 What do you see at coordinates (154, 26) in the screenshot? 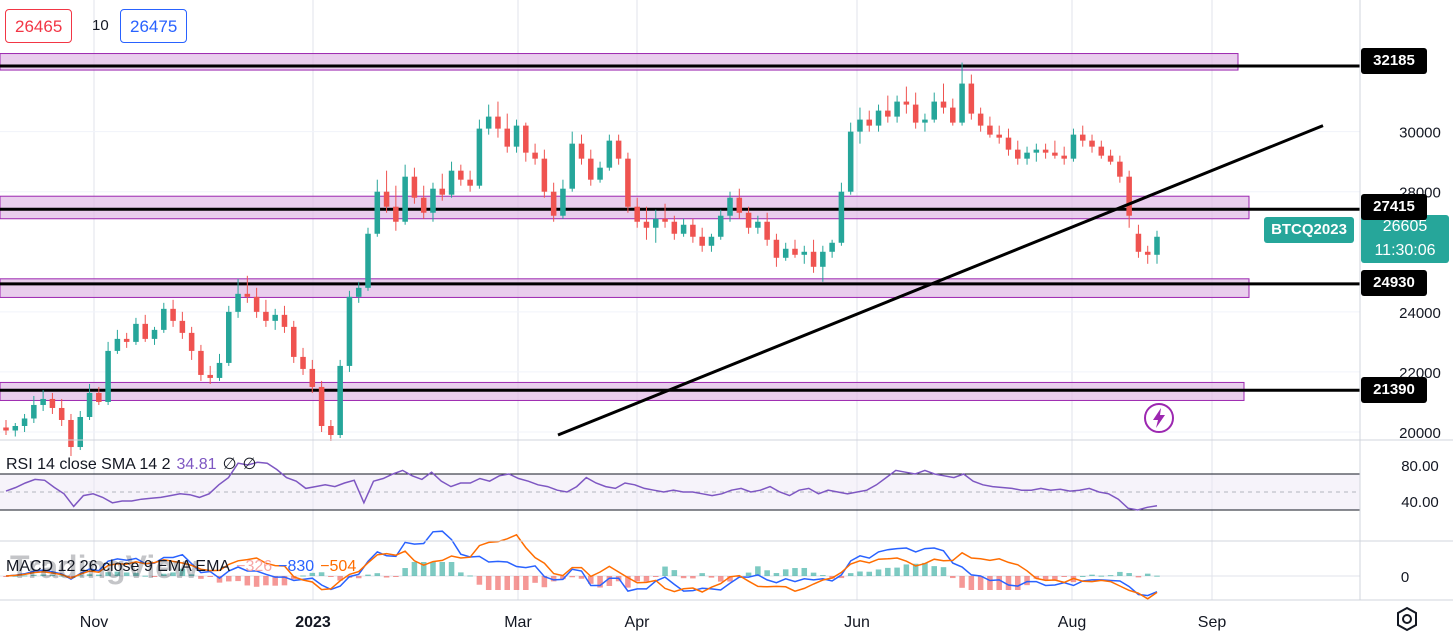
I see `buy-price-button: 26475` at bounding box center [154, 26].